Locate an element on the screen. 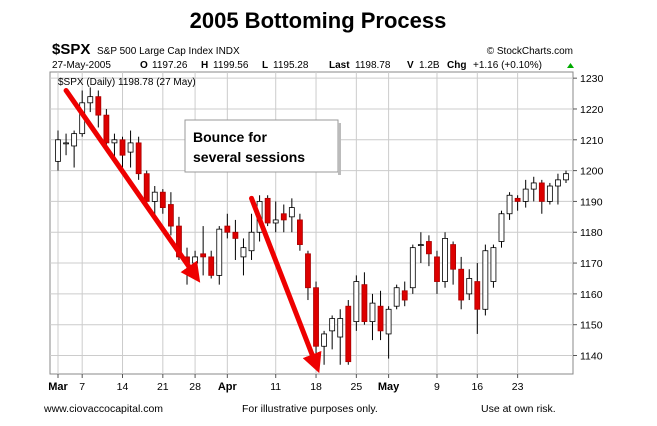 This screenshot has width=657, height=426. quote-date: 27-May-2005 is located at coordinates (81, 65).